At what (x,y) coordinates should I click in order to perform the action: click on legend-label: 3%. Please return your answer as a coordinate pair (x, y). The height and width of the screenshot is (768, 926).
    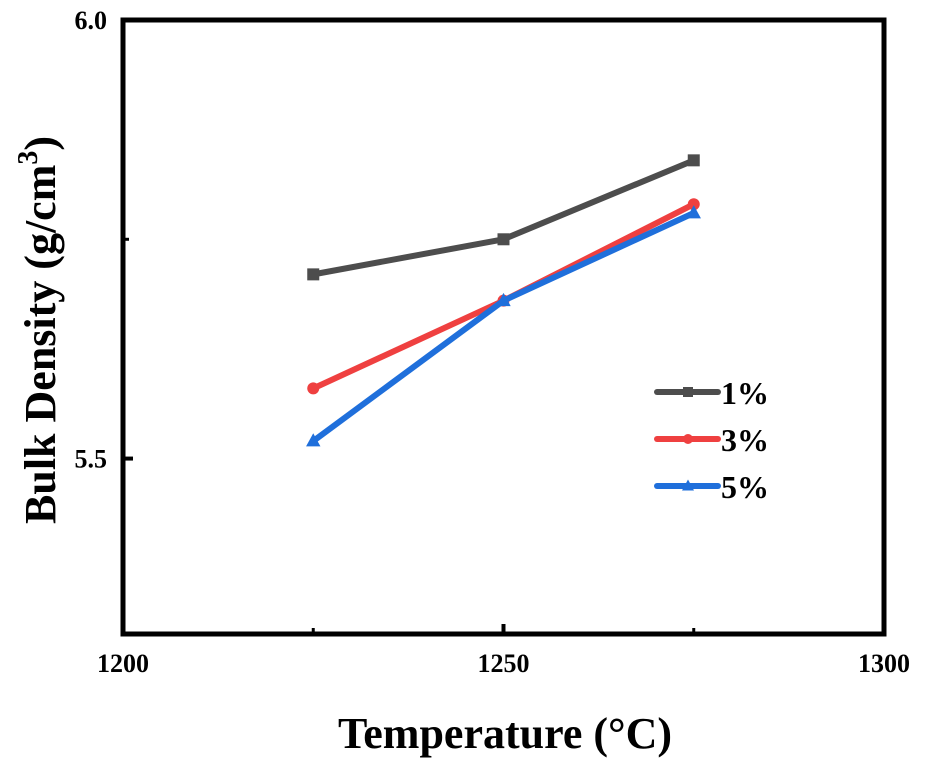
    Looking at the image, I should click on (745, 440).